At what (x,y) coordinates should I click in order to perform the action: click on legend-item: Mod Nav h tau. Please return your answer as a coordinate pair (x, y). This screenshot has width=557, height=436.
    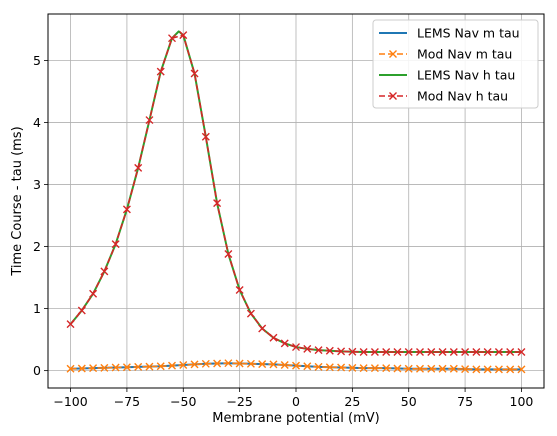
    Looking at the image, I should click on (443, 96).